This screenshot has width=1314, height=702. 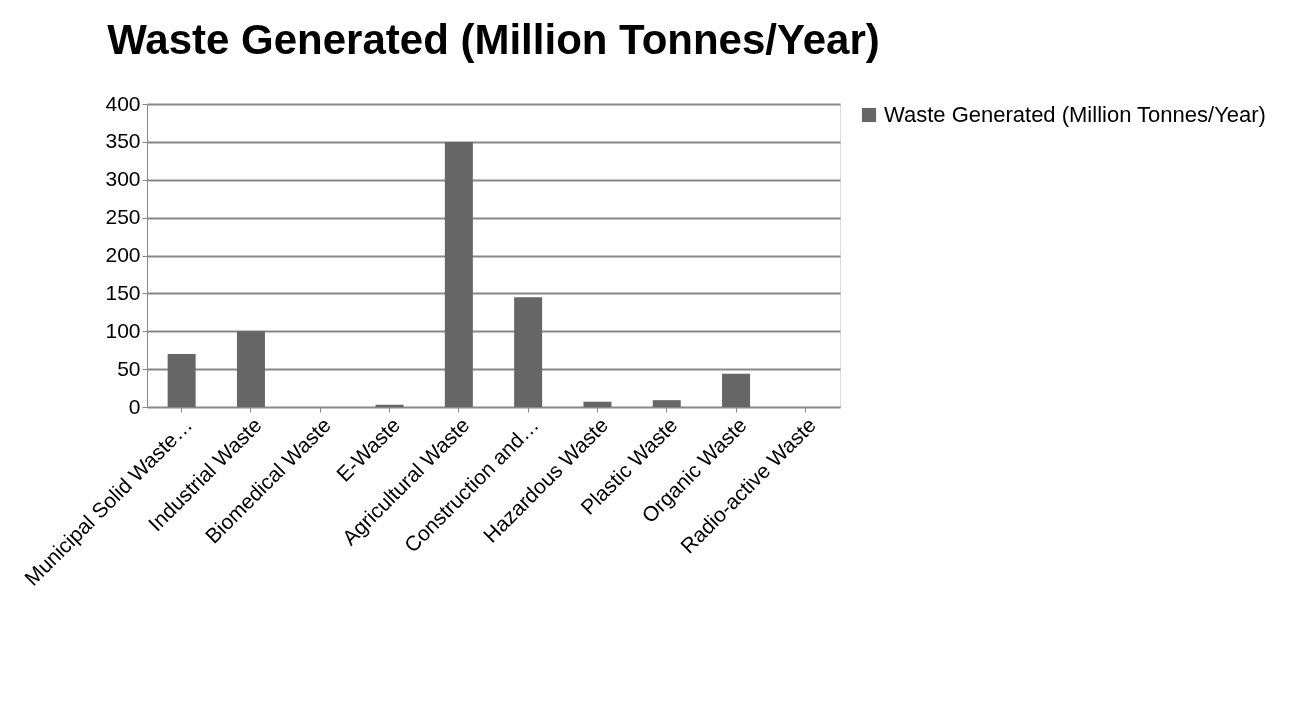 What do you see at coordinates (123, 330) in the screenshot?
I see `y-tick-label: 100` at bounding box center [123, 330].